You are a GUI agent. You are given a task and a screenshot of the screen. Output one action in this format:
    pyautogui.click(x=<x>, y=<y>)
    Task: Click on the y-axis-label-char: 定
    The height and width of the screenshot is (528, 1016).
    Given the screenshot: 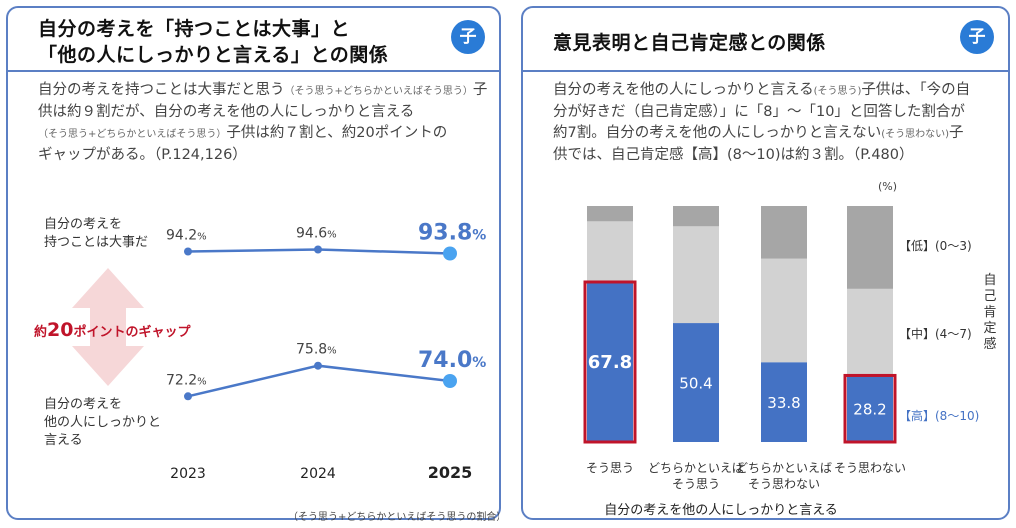 What is the action you would take?
    pyautogui.click(x=989, y=328)
    